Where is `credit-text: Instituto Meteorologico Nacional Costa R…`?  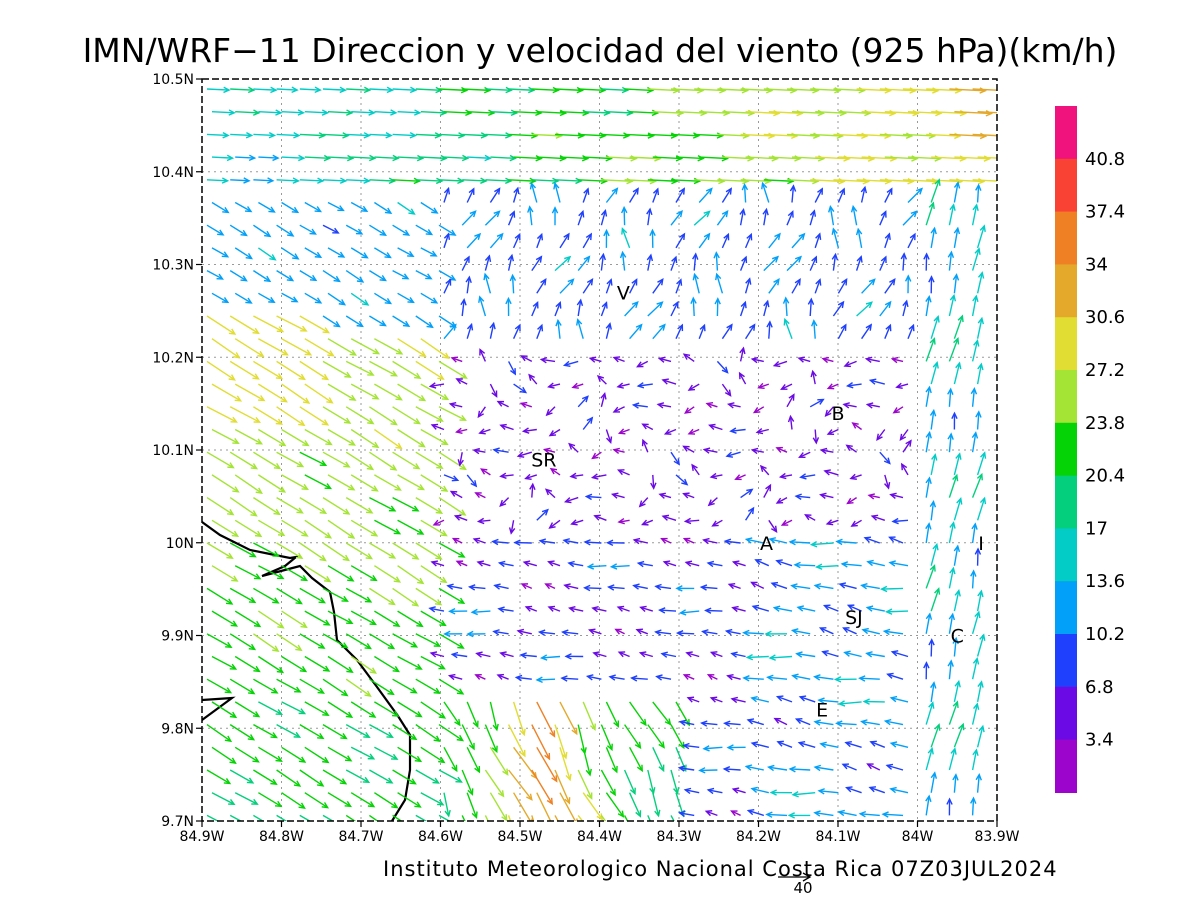 credit-text: Instituto Meteorologico Nacional Costa R… is located at coordinates (720, 869).